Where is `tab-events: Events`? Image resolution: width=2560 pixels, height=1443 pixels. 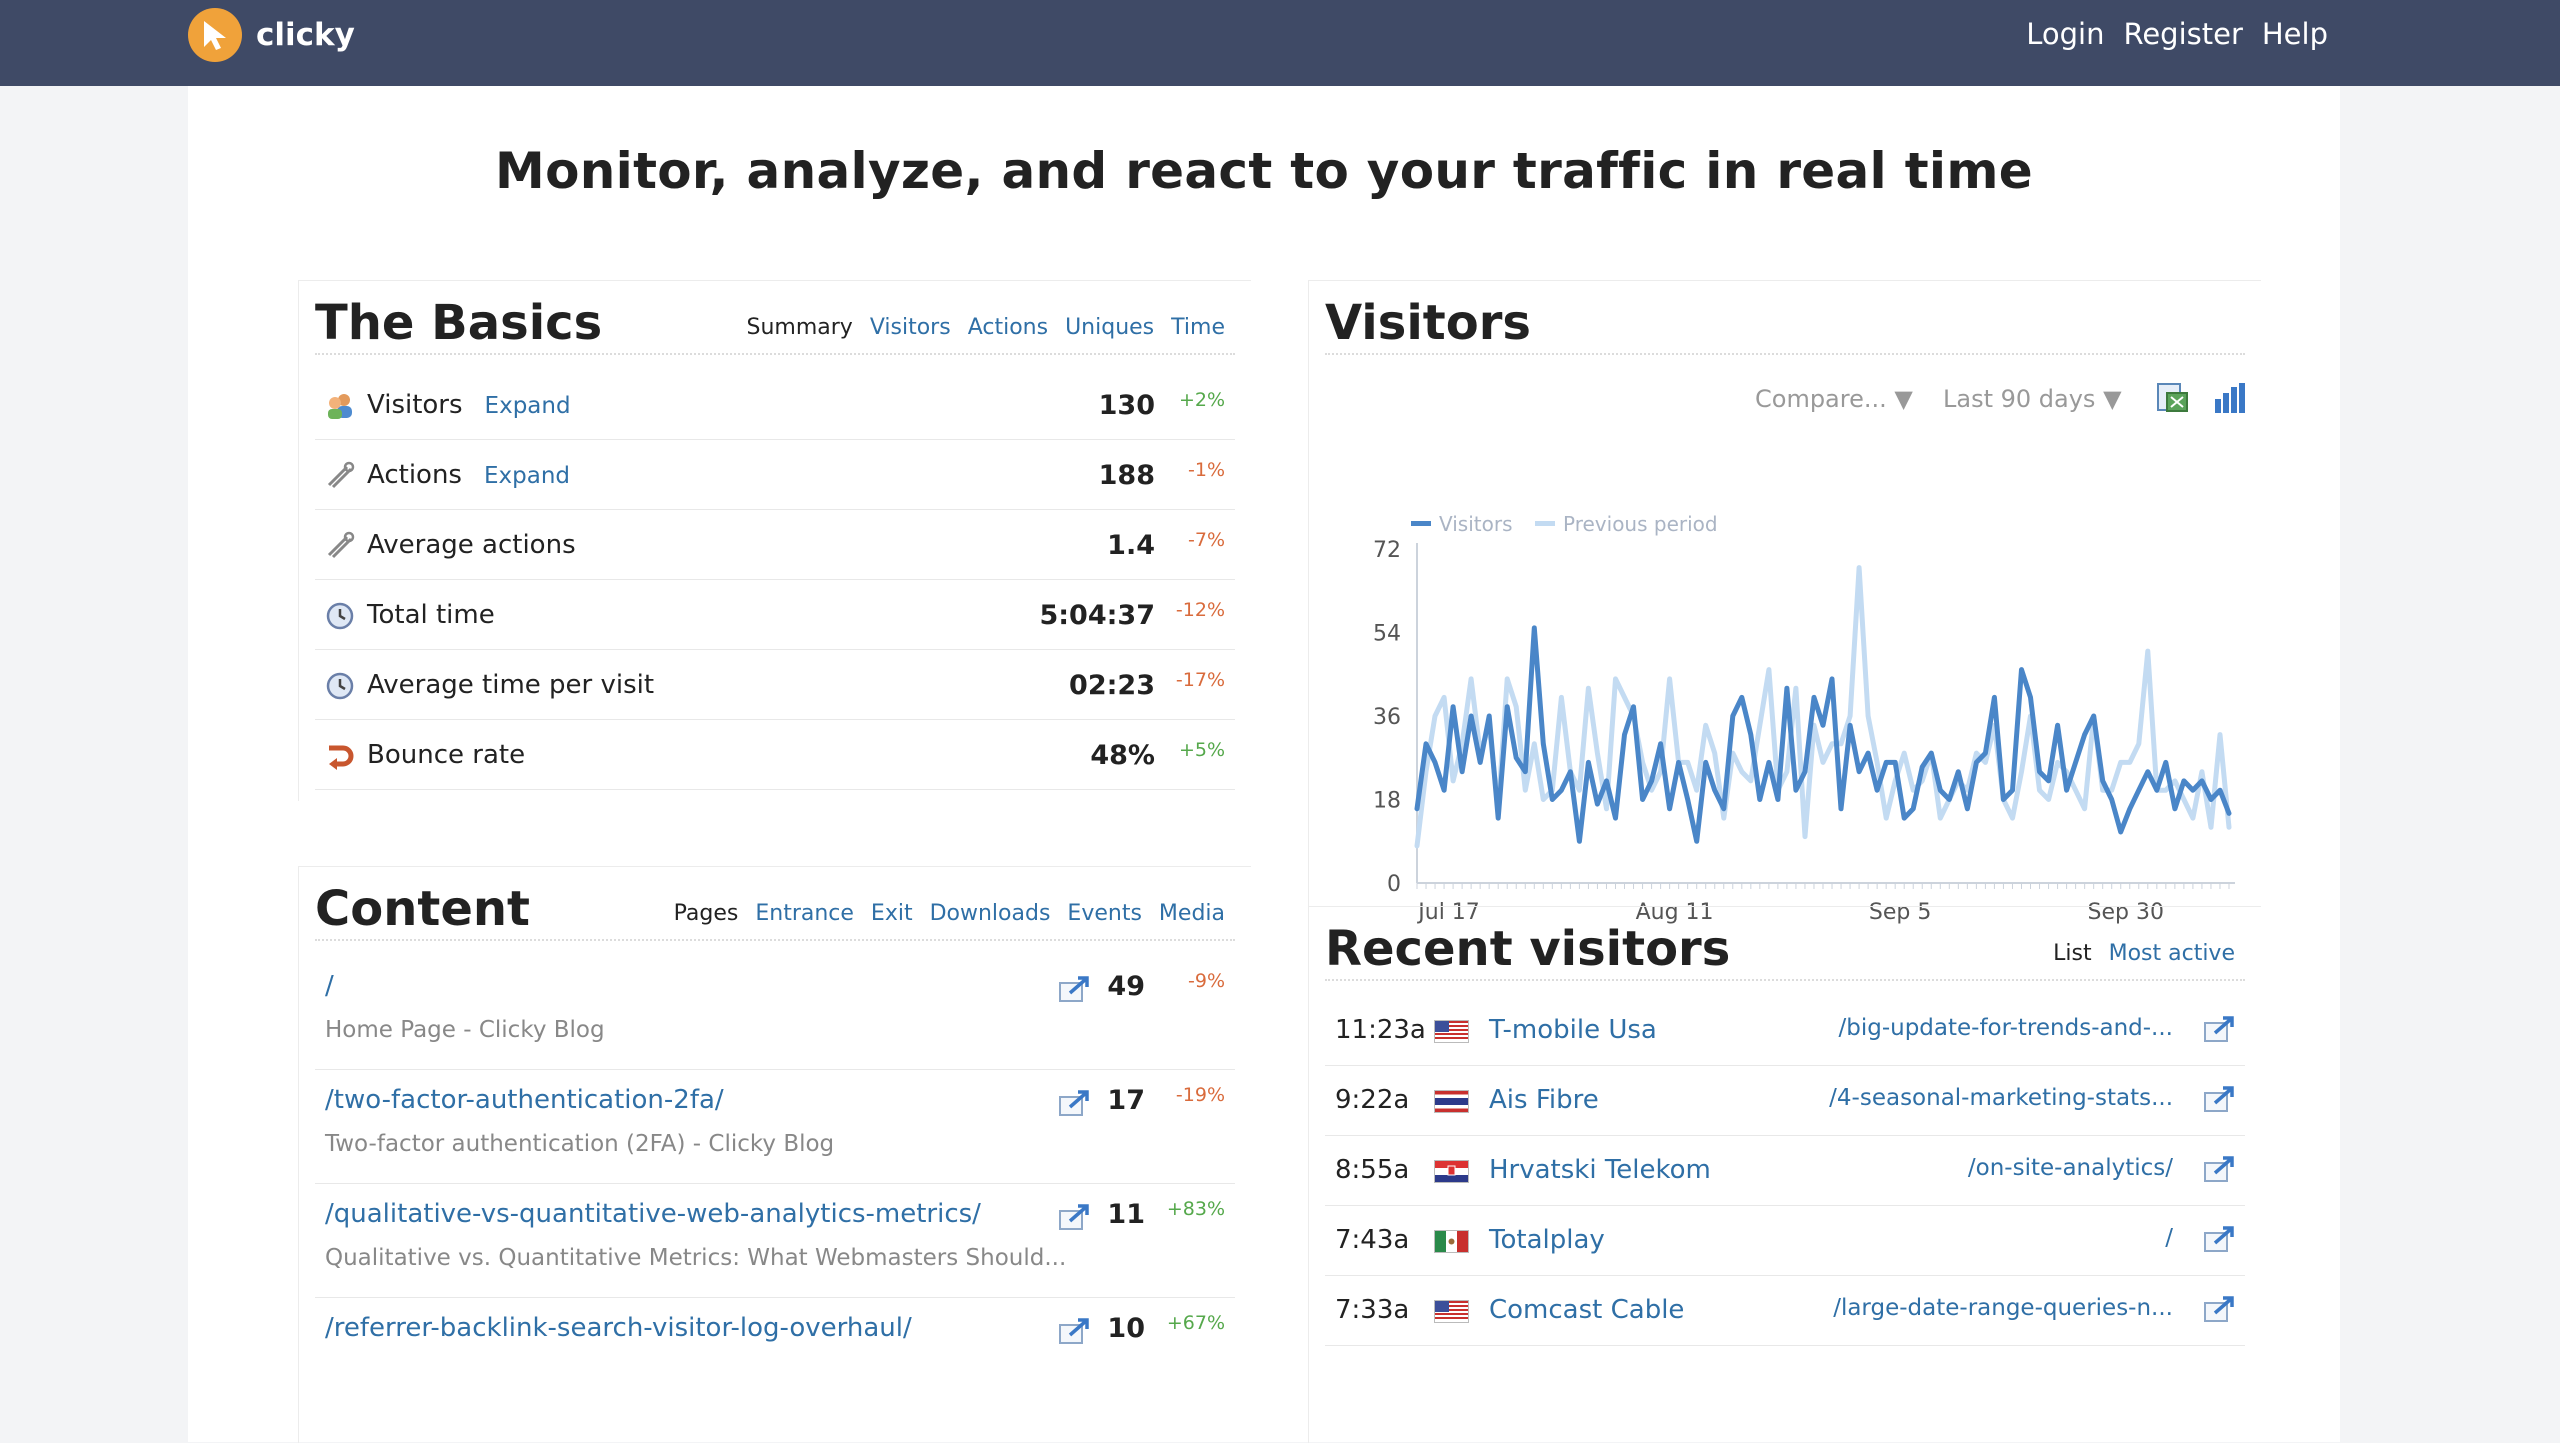
tab-events: Events is located at coordinates (1104, 913).